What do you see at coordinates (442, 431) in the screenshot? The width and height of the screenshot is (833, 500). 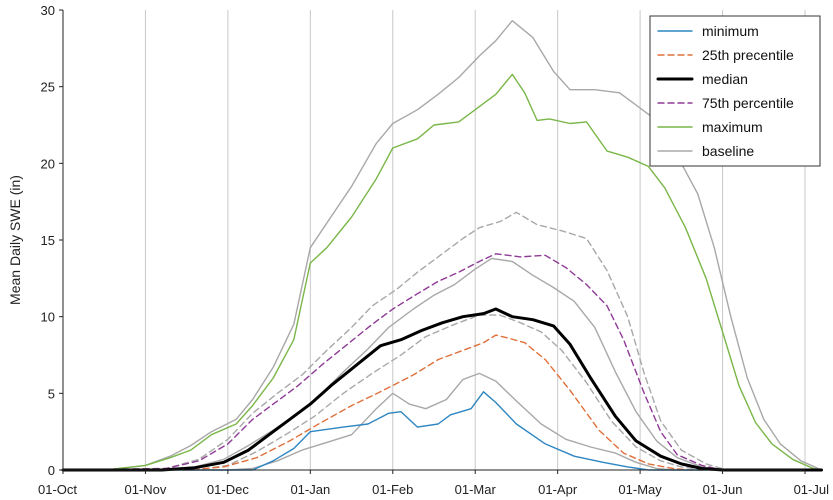 I see `series-line-minimum` at bounding box center [442, 431].